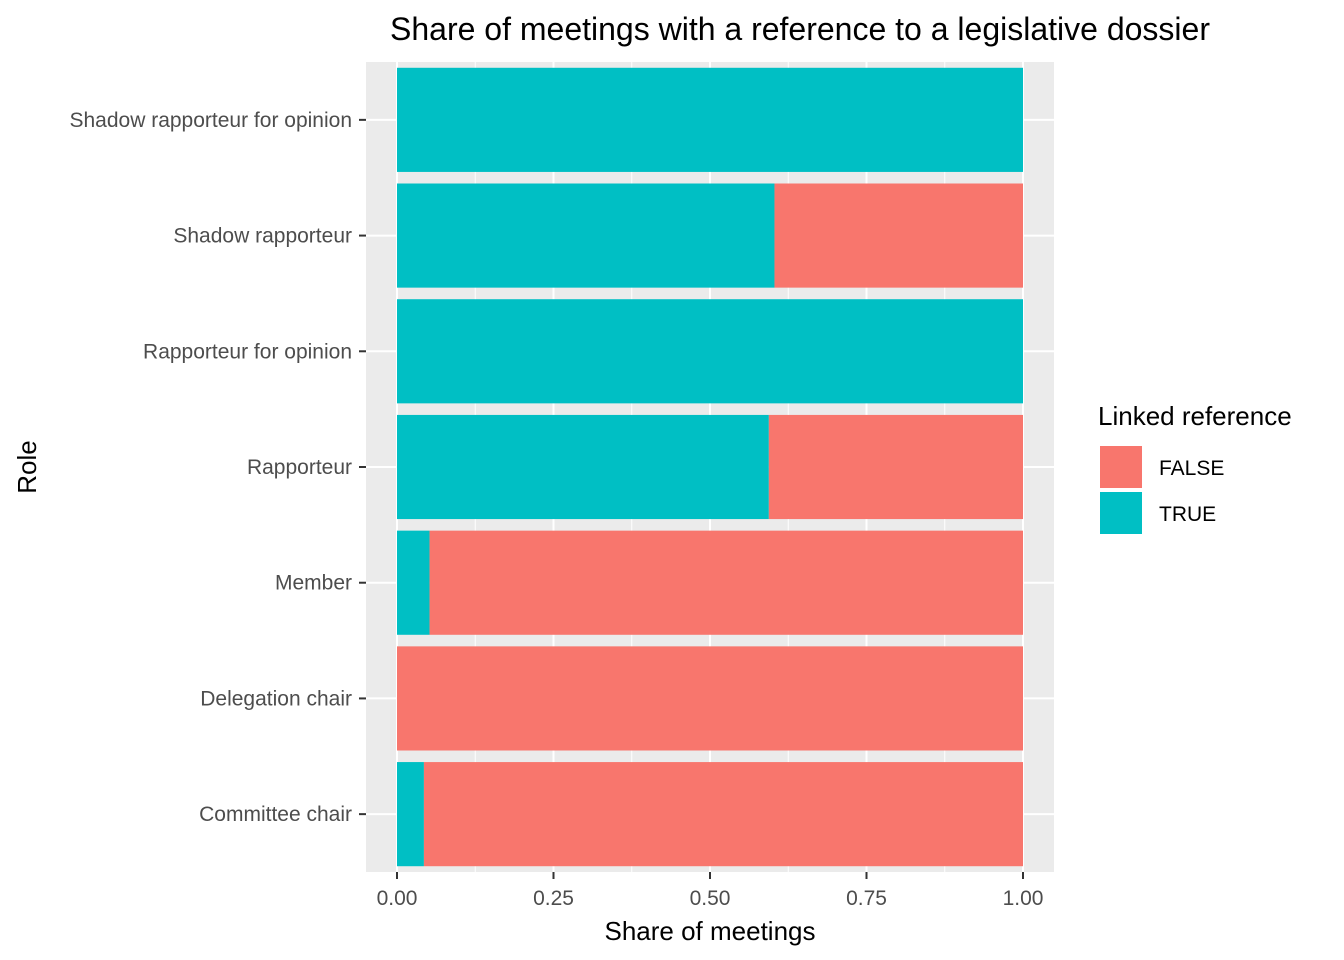 The width and height of the screenshot is (1344, 960). Describe the element at coordinates (313, 583) in the screenshot. I see `y-tick-label: Member` at that location.